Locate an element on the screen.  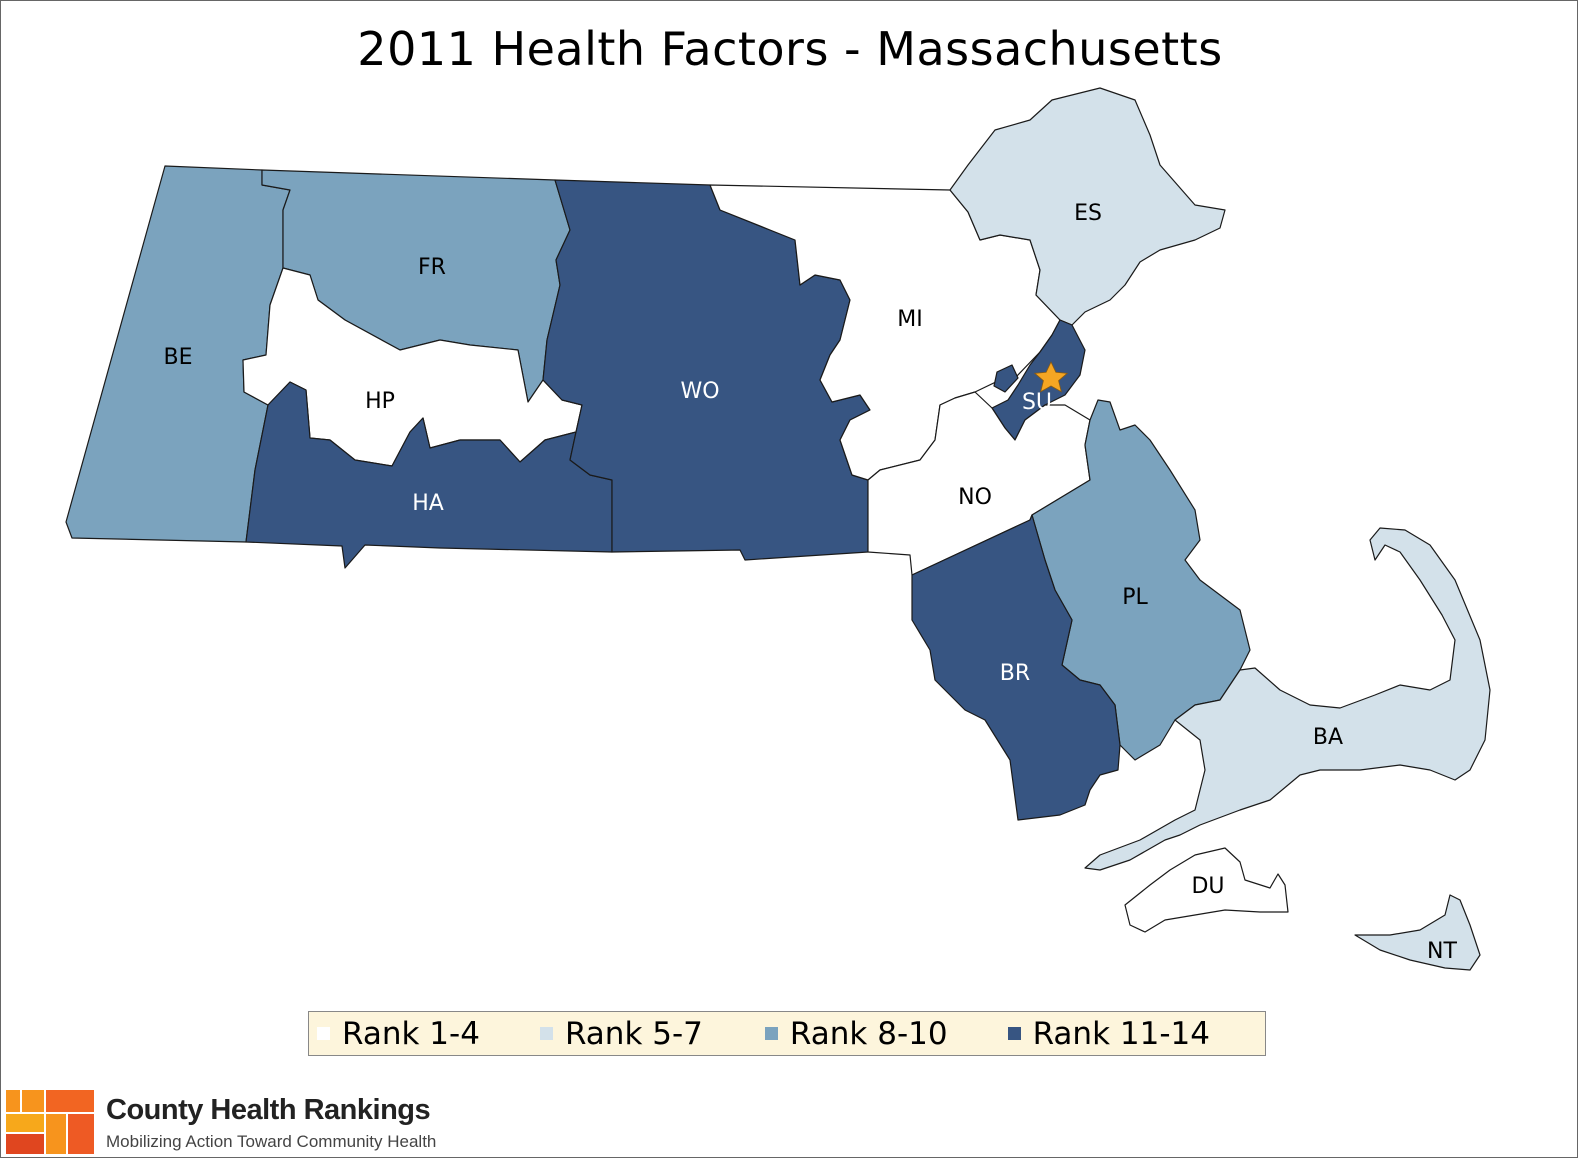
label-NT: NT is located at coordinates (1442, 951).